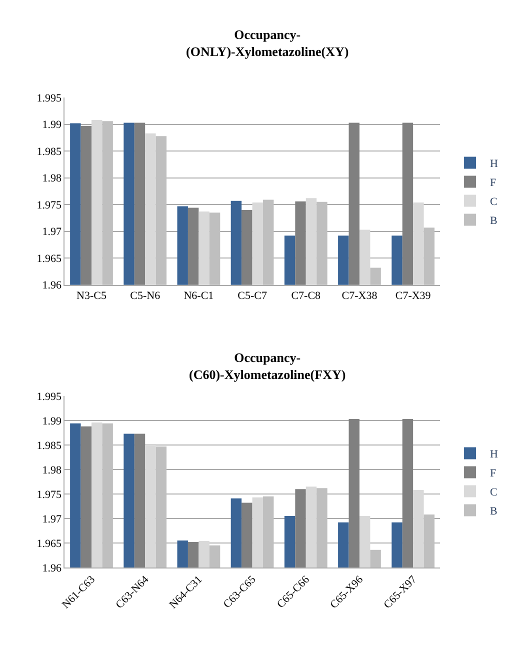 The height and width of the screenshot is (667, 531). What do you see at coordinates (145, 296) in the screenshot?
I see `x-tick-label: C5-N6` at bounding box center [145, 296].